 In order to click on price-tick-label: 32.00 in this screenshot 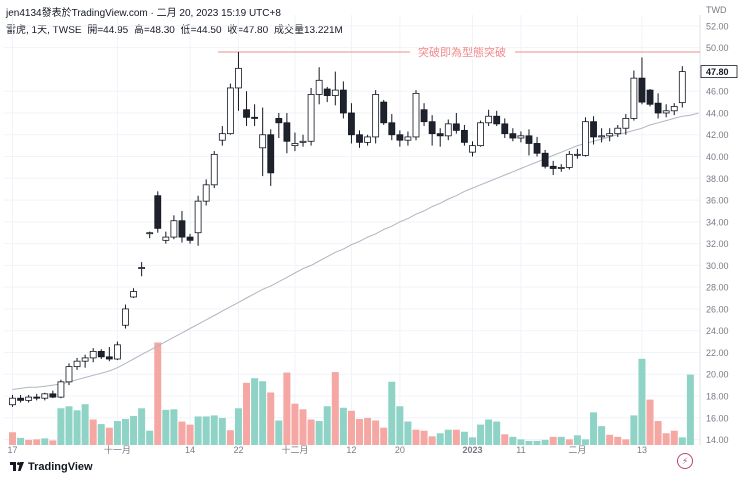, I will do `click(717, 244)`.